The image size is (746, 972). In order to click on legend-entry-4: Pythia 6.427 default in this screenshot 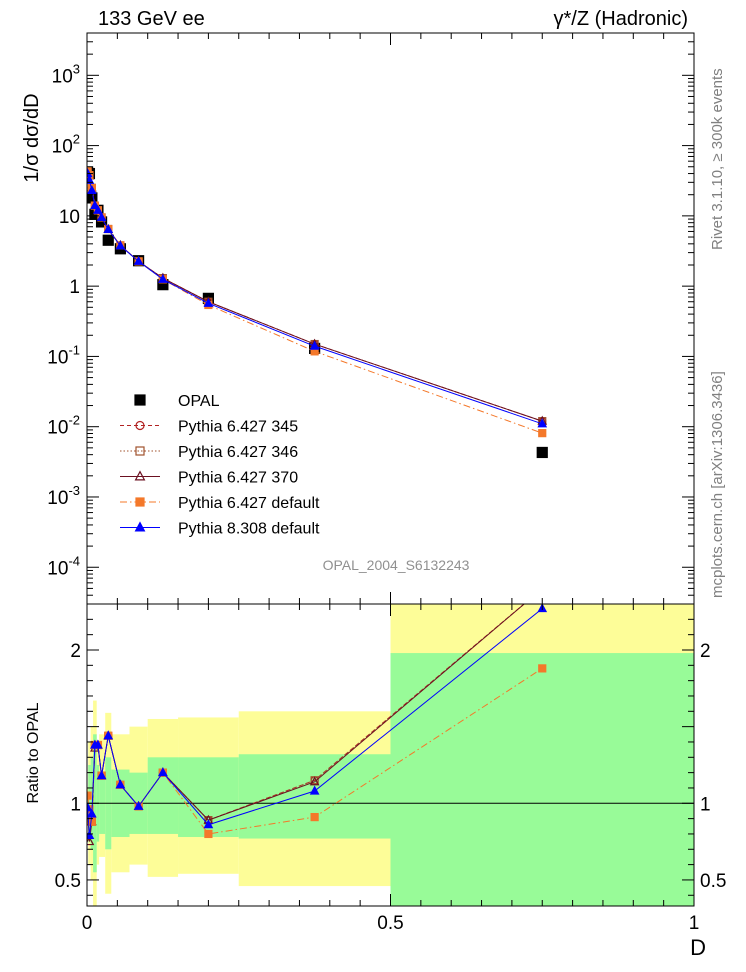, I will do `click(220, 503)`.